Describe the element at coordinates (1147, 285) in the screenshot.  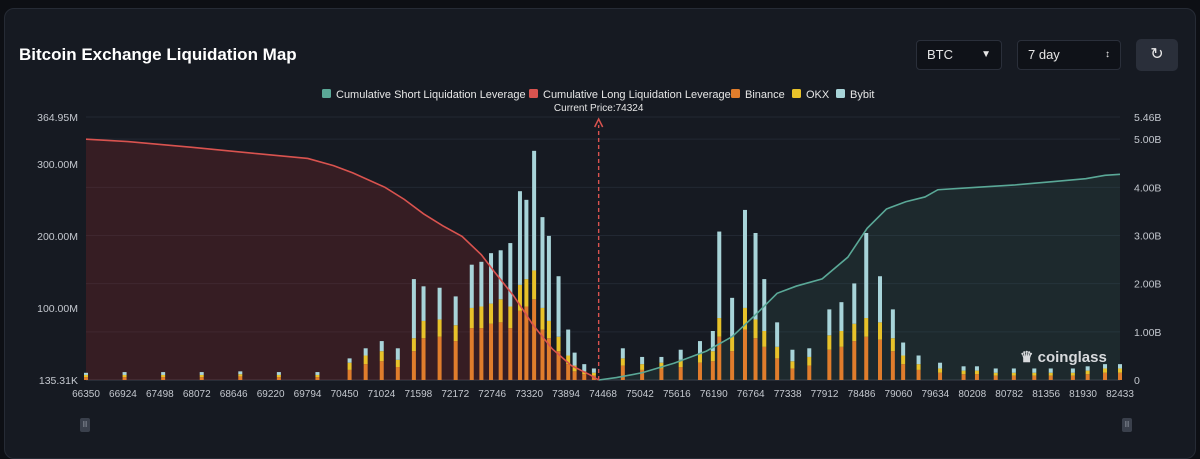
I see `y-right-tick-label: 2.00B` at that location.